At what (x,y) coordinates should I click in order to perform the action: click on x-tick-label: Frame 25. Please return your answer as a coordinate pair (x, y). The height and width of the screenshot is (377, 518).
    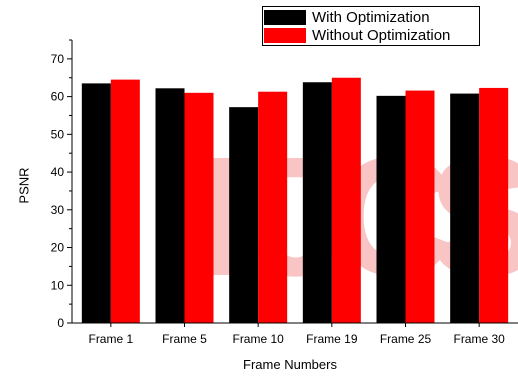
    Looking at the image, I should click on (406, 339).